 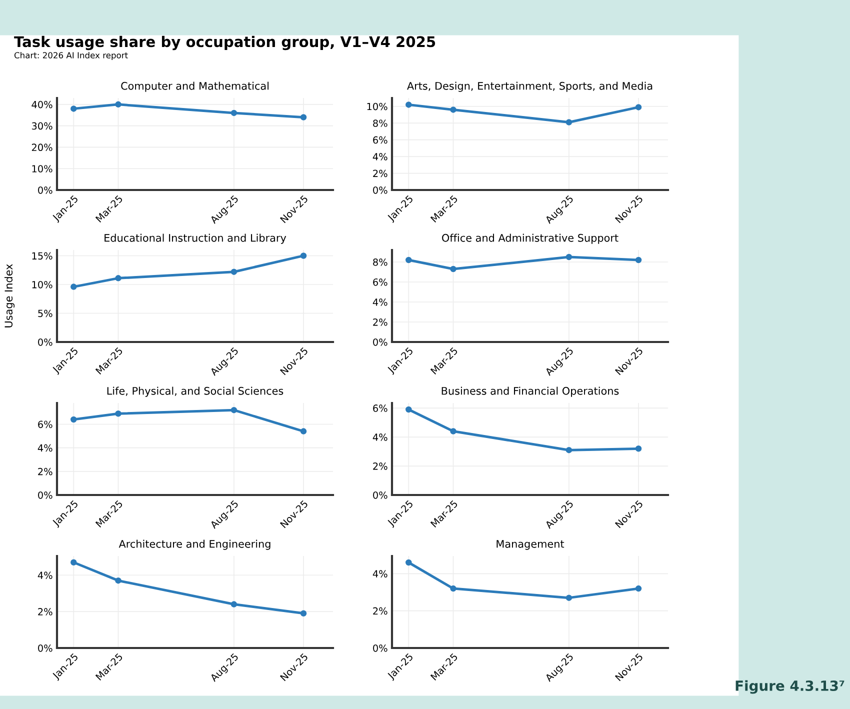 What do you see at coordinates (195, 239) in the screenshot?
I see `chart-title: Educational Instruction and Library` at bounding box center [195, 239].